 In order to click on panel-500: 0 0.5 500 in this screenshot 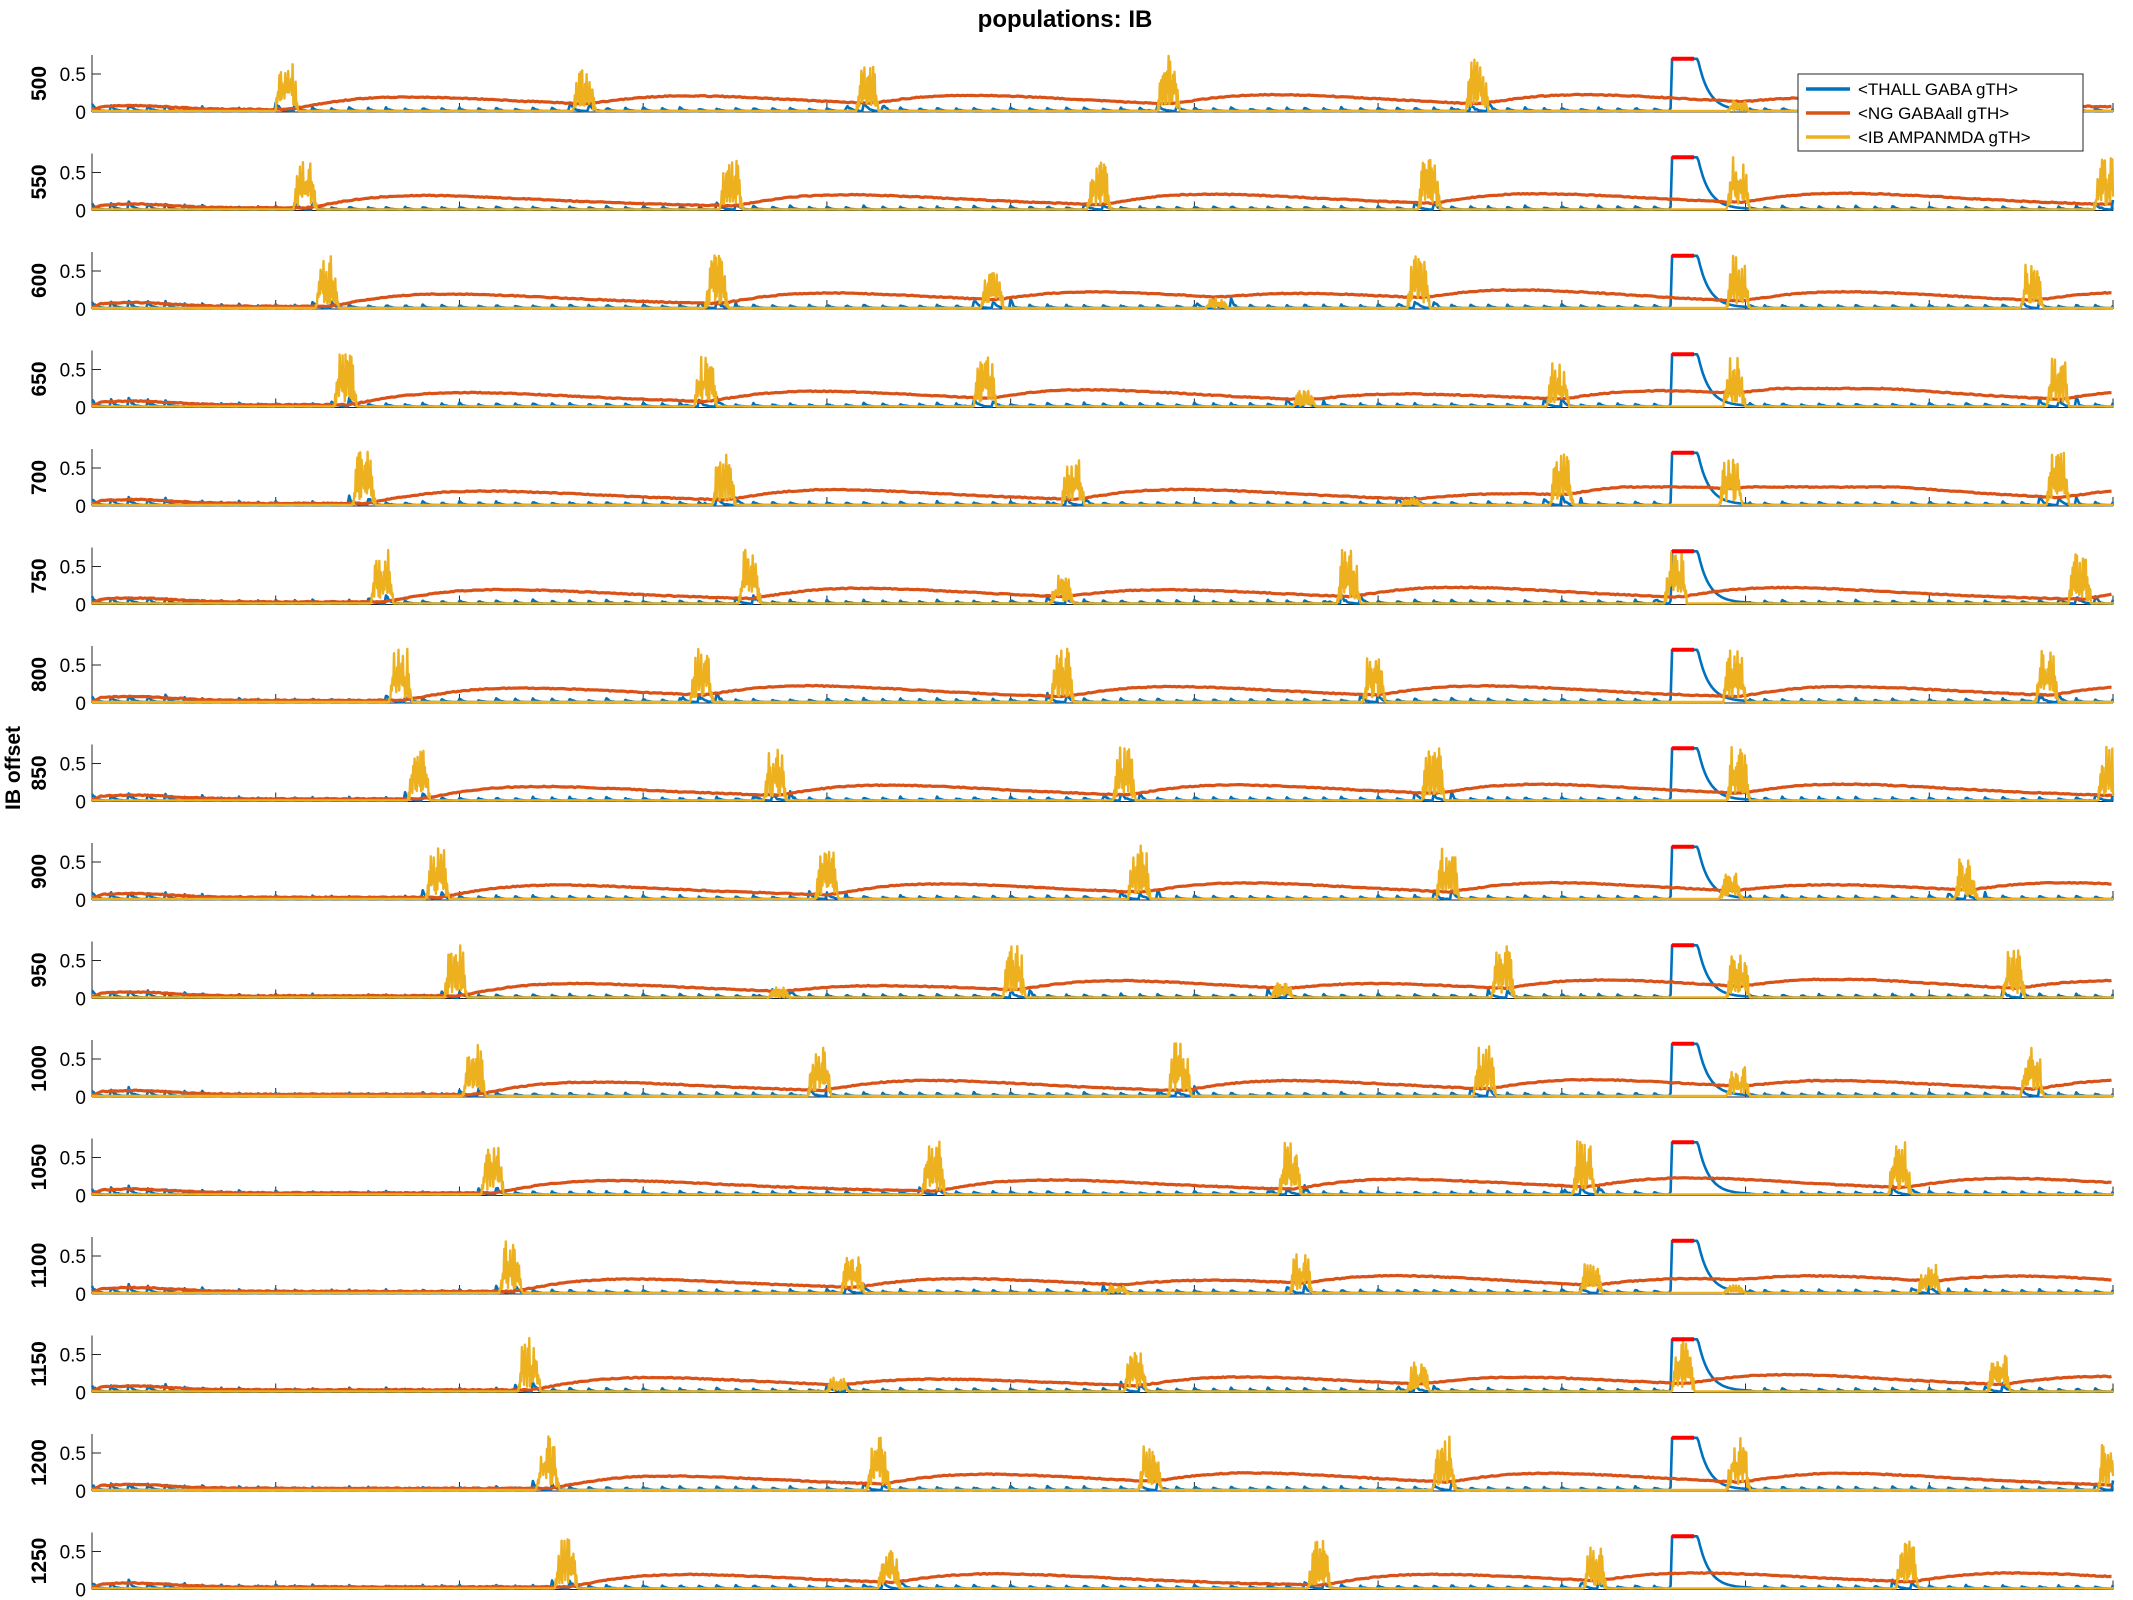, I will do `click(1071, 89)`.